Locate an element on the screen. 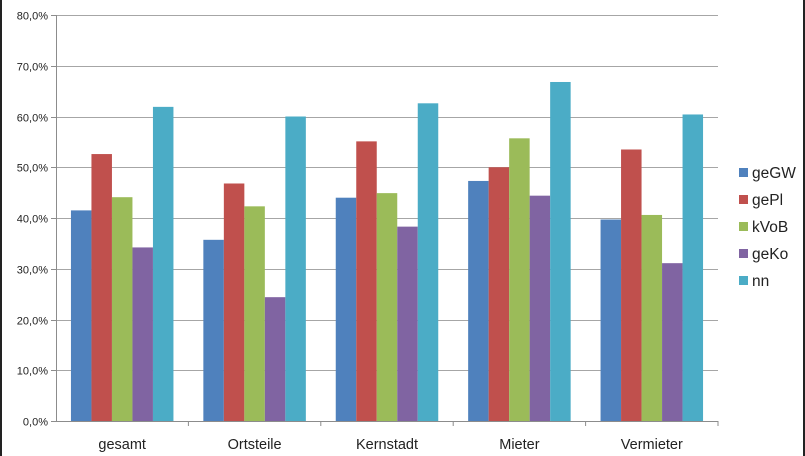  legend-swatch-nn is located at coordinates (743, 280).